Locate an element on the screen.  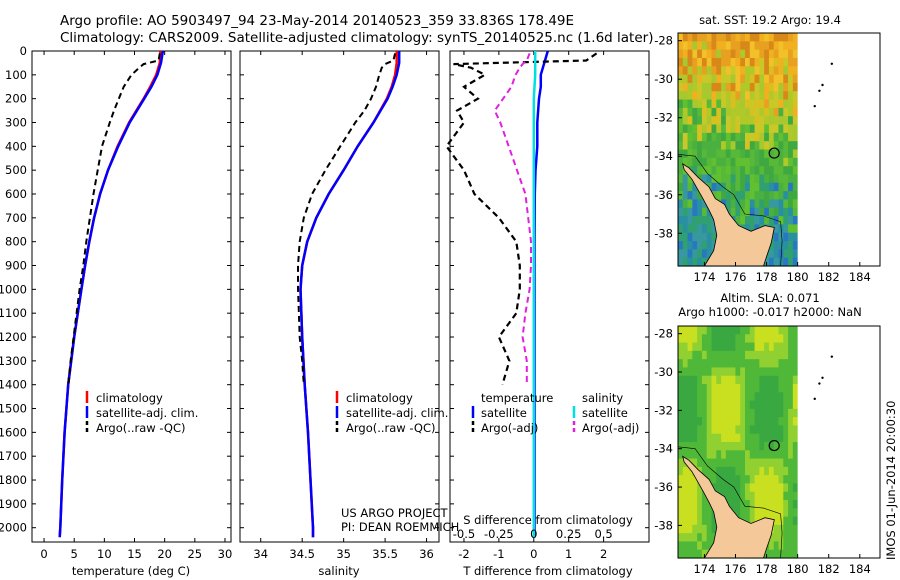
x-tick-label: 0 is located at coordinates (43, 554).